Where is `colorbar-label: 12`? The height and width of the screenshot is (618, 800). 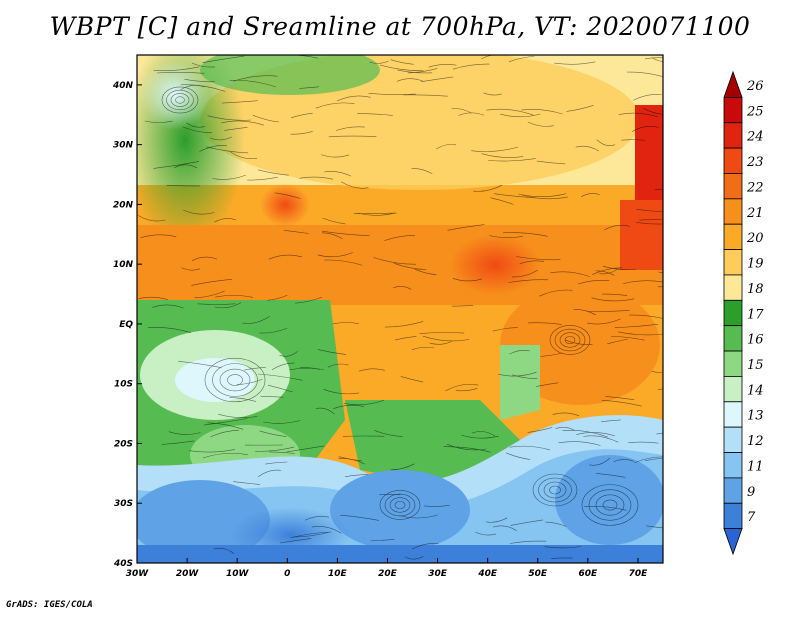 colorbar-label: 12 is located at coordinates (755, 441).